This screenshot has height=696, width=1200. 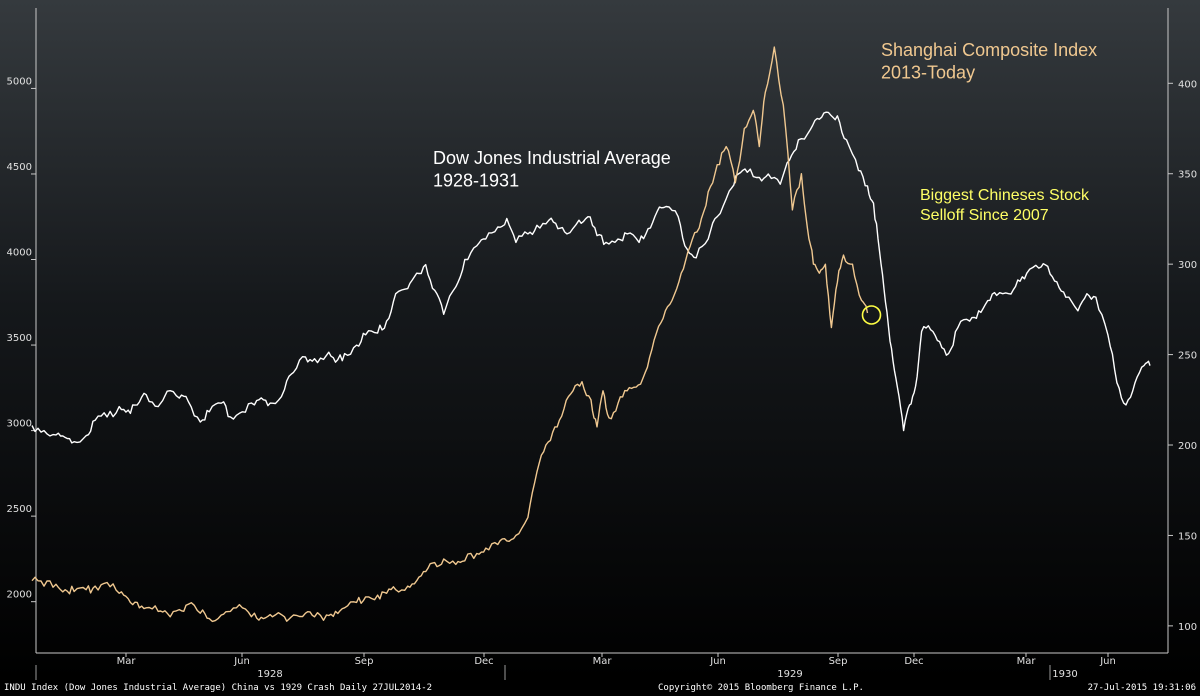 I want to click on shanghai-annotation: Shanghai Composite Index 2013-Today, so click(x=989, y=61).